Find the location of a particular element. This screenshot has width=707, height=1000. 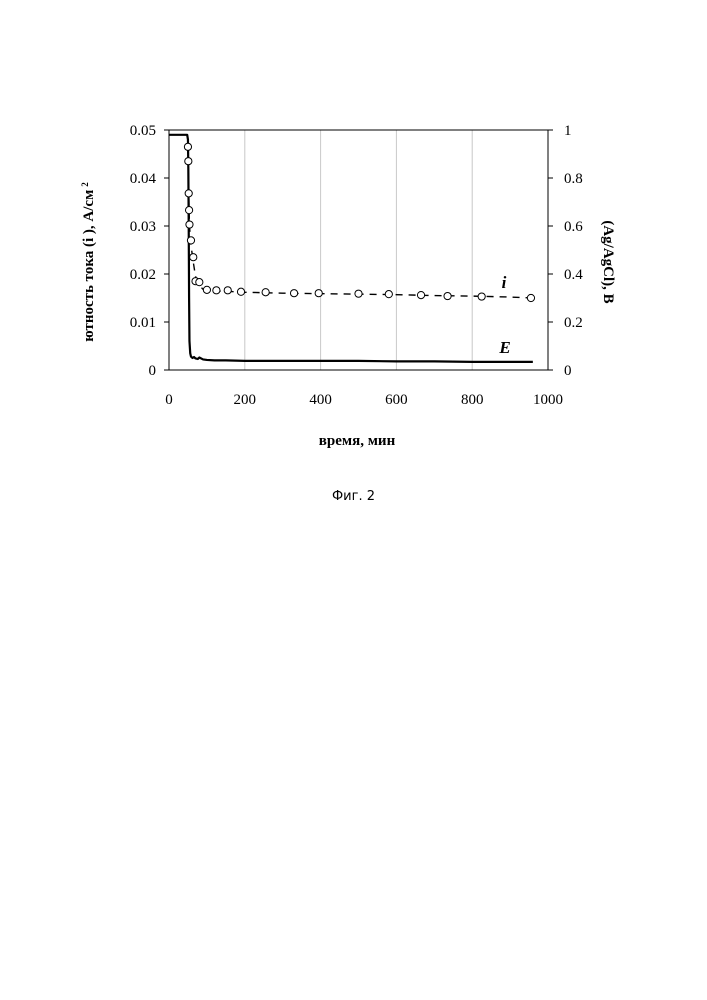

grid-lines is located at coordinates (358, 250).